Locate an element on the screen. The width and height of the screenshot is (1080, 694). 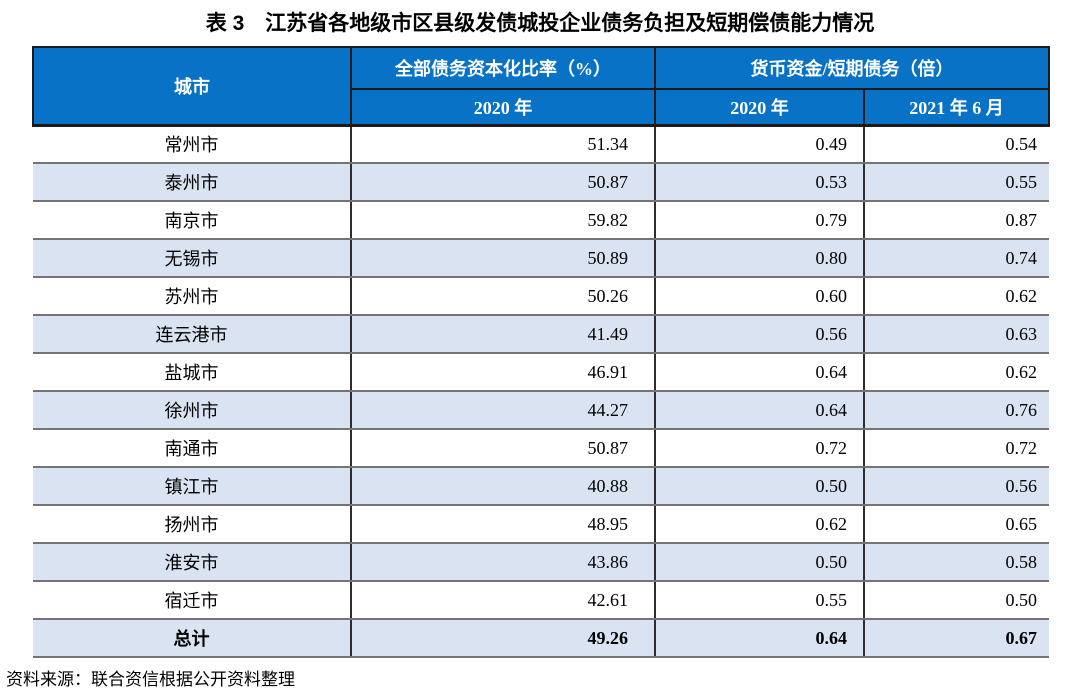
city-cell: 常州市 is located at coordinates (192, 144).